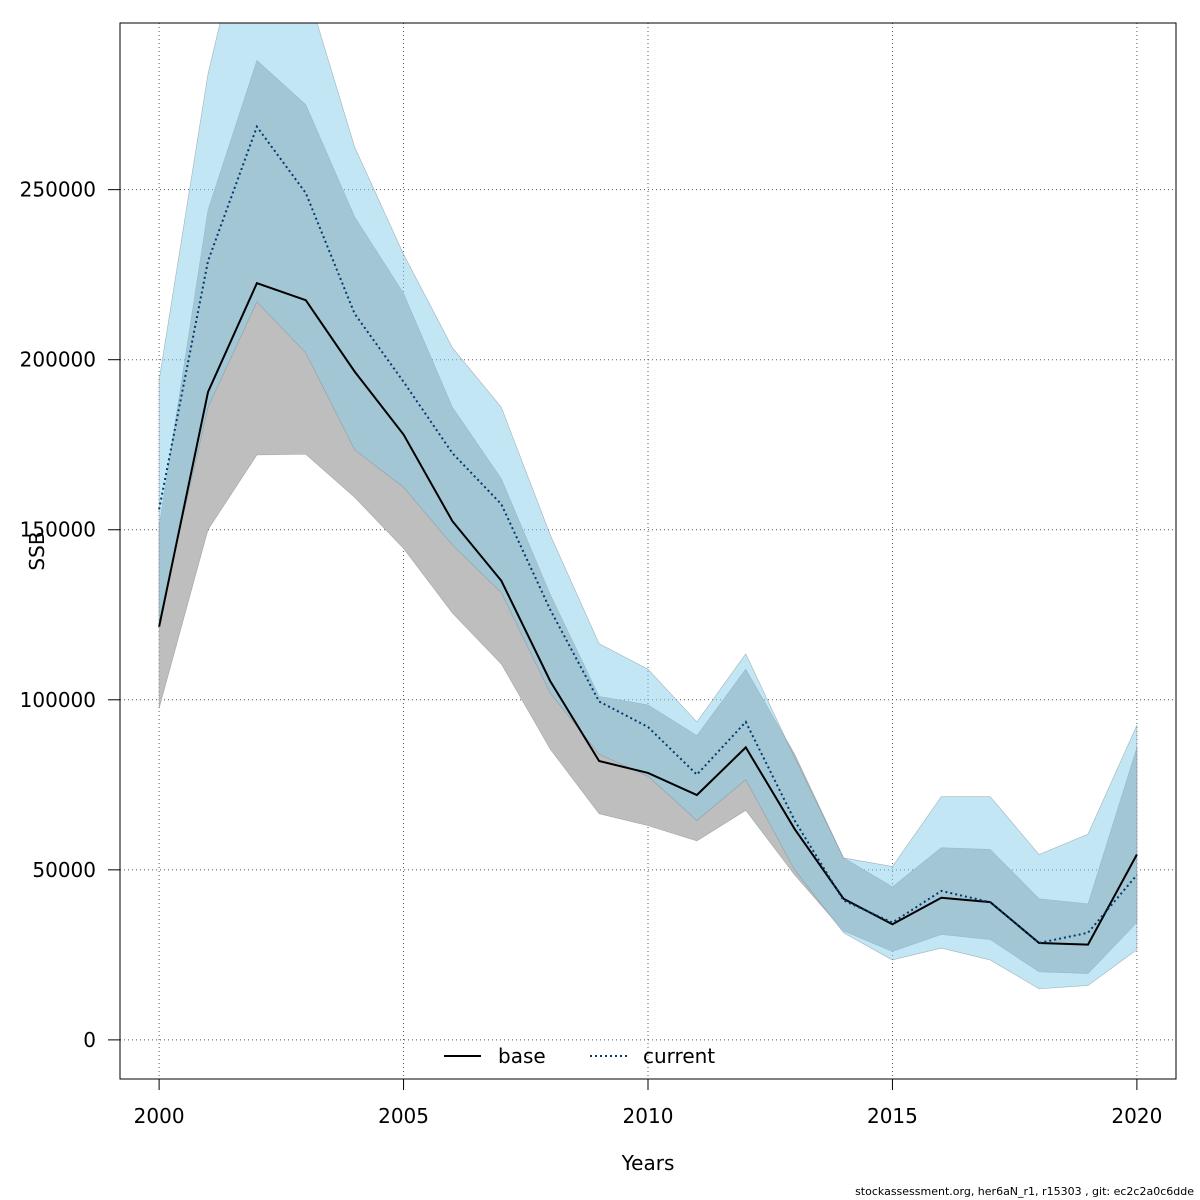  Describe the element at coordinates (1136, 1116) in the screenshot. I see `x-tick-label-2020: 2020` at that location.